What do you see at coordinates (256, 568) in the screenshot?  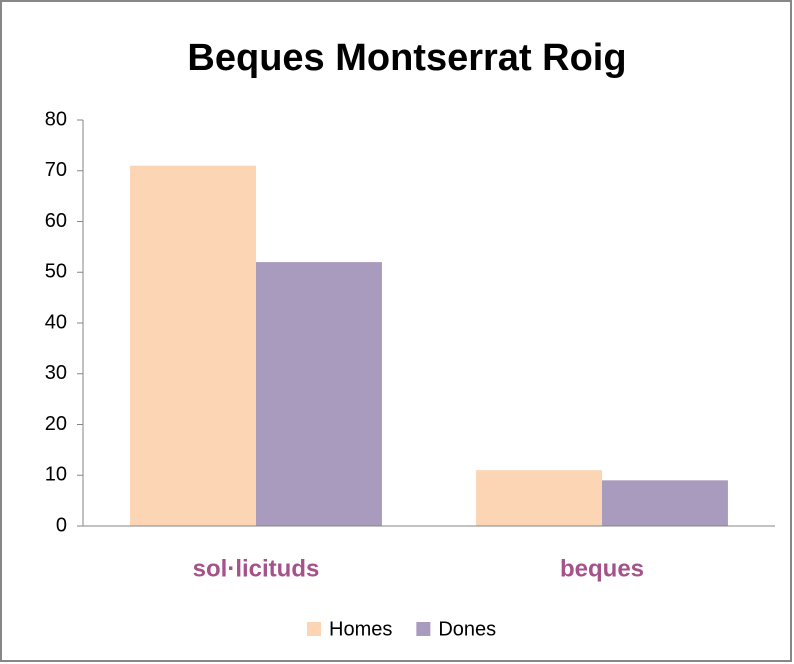 I see `x-tick-label: sol·licituds` at bounding box center [256, 568].